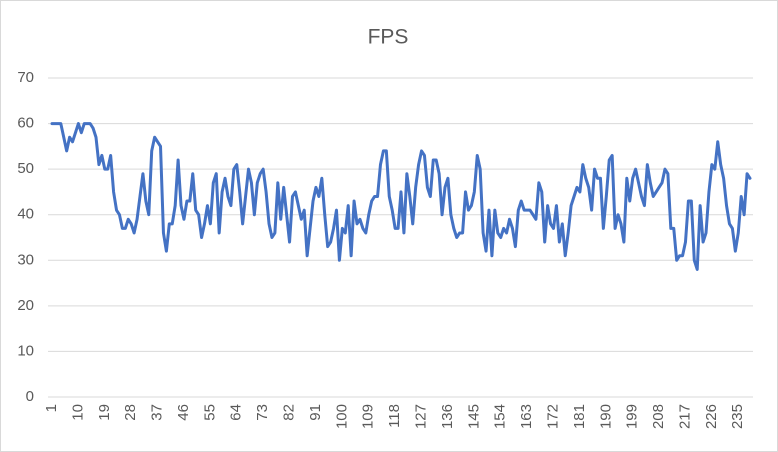 This screenshot has height=452, width=778. What do you see at coordinates (25, 168) in the screenshot?
I see `y-tick-label: 50` at bounding box center [25, 168].